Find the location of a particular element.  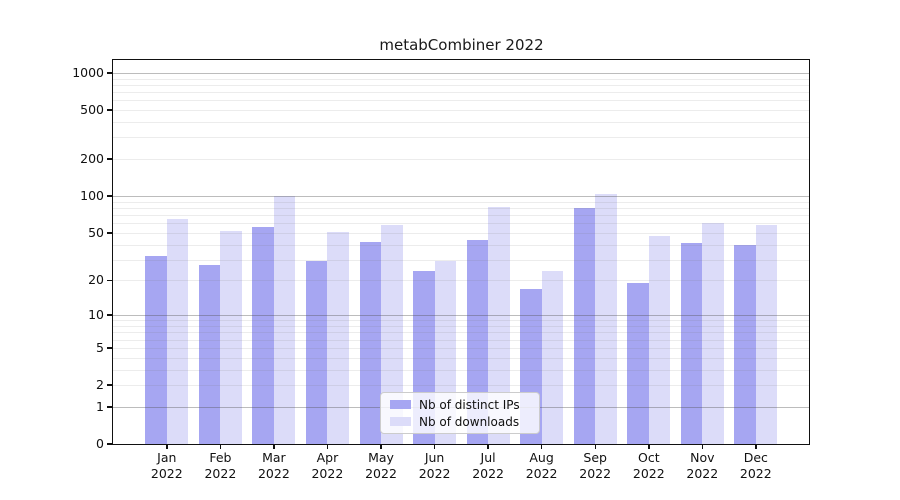

y-tick-label: 1 is located at coordinates (100, 406).